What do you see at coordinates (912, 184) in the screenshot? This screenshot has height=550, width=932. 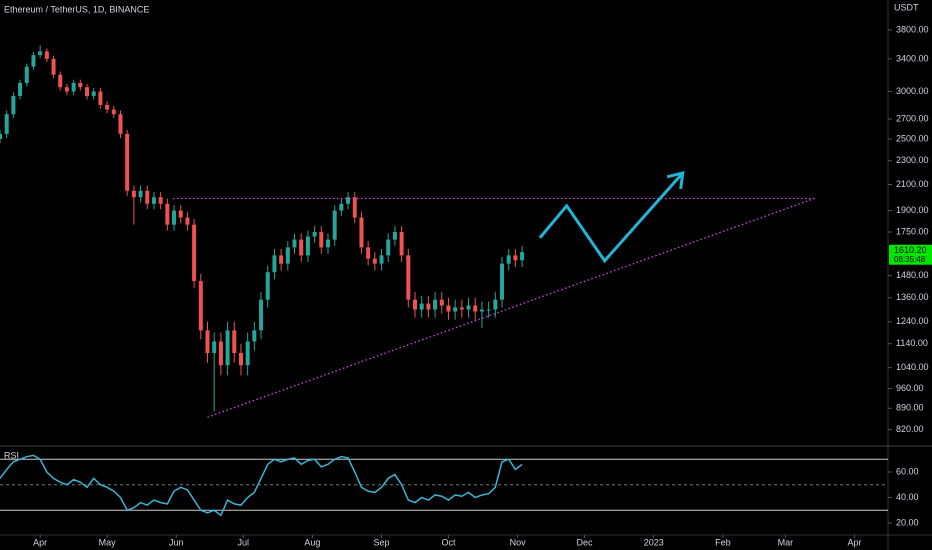 I see `y-tick-label: 2100.00` at bounding box center [912, 184].